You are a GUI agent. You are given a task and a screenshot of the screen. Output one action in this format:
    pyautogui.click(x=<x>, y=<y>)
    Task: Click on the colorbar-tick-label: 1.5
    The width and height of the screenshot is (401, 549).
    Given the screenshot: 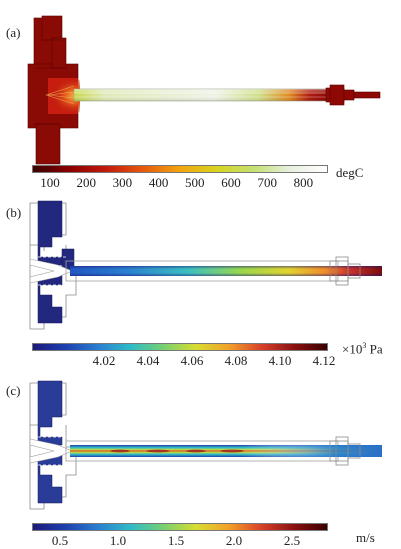 What is the action you would take?
    pyautogui.click(x=176, y=540)
    